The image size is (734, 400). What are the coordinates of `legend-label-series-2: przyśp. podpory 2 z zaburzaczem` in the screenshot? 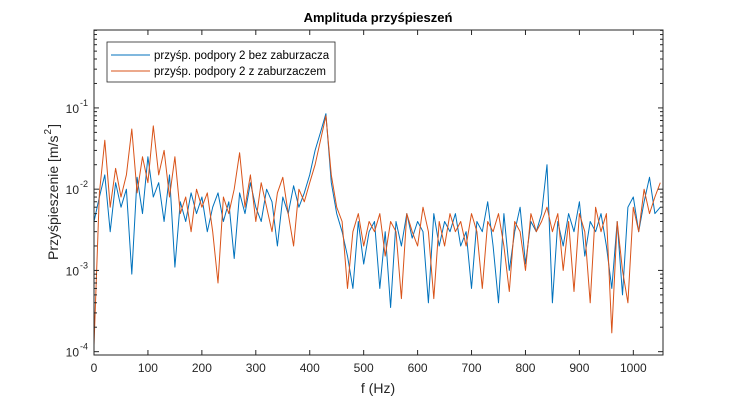 It's located at (240, 72).